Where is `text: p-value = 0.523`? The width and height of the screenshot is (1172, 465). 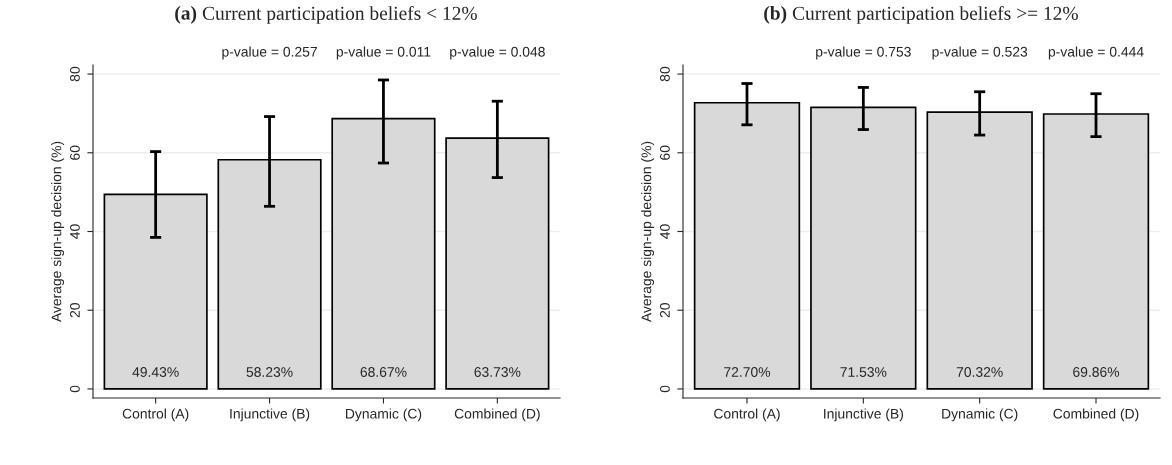
text: p-value = 0.523 is located at coordinates (980, 53).